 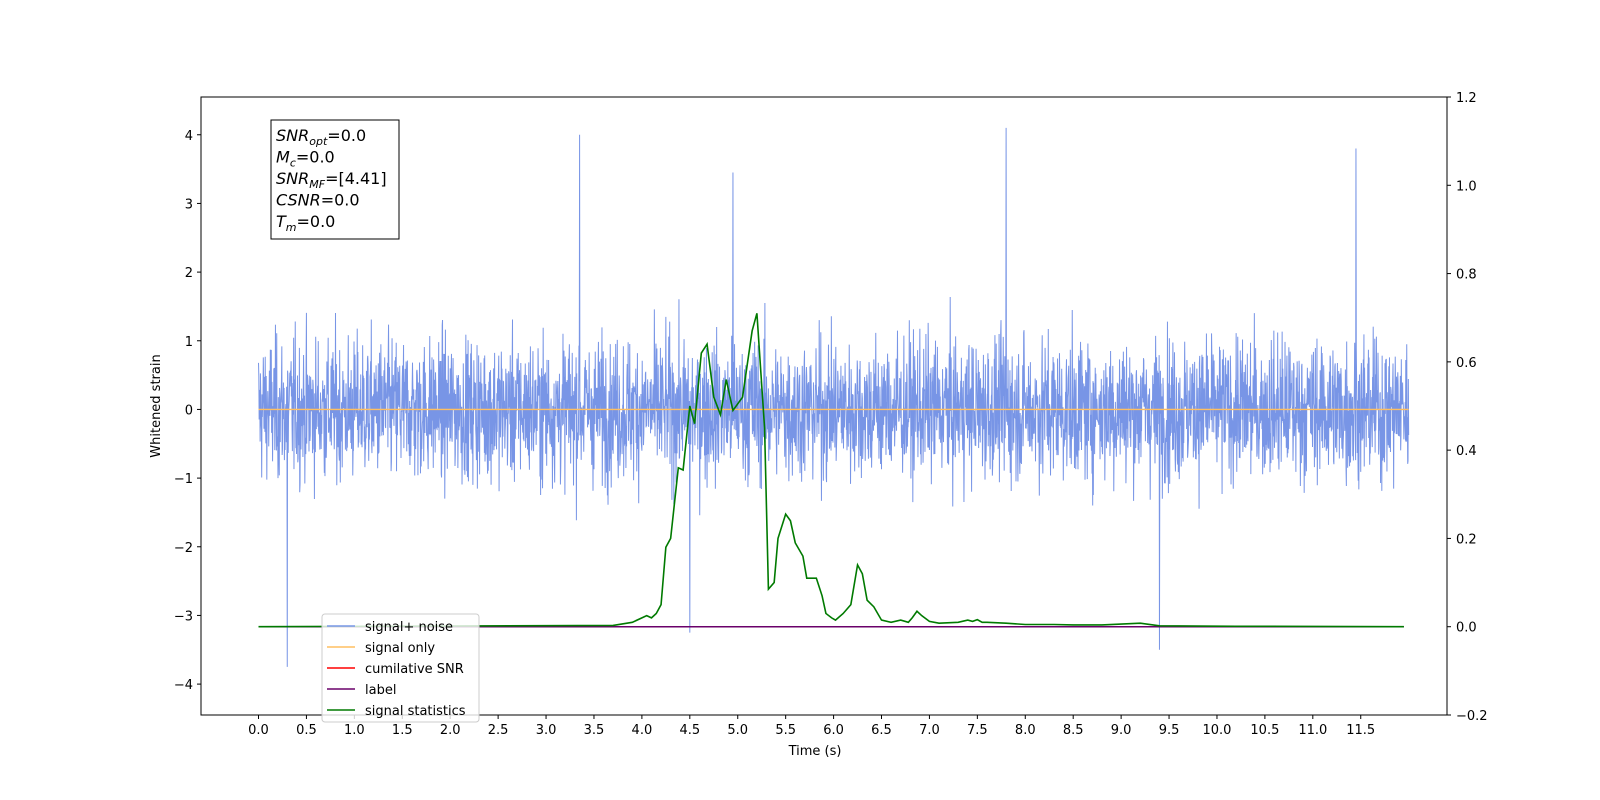 What do you see at coordinates (183, 685) in the screenshot?
I see `y-tick-label: −4` at bounding box center [183, 685].